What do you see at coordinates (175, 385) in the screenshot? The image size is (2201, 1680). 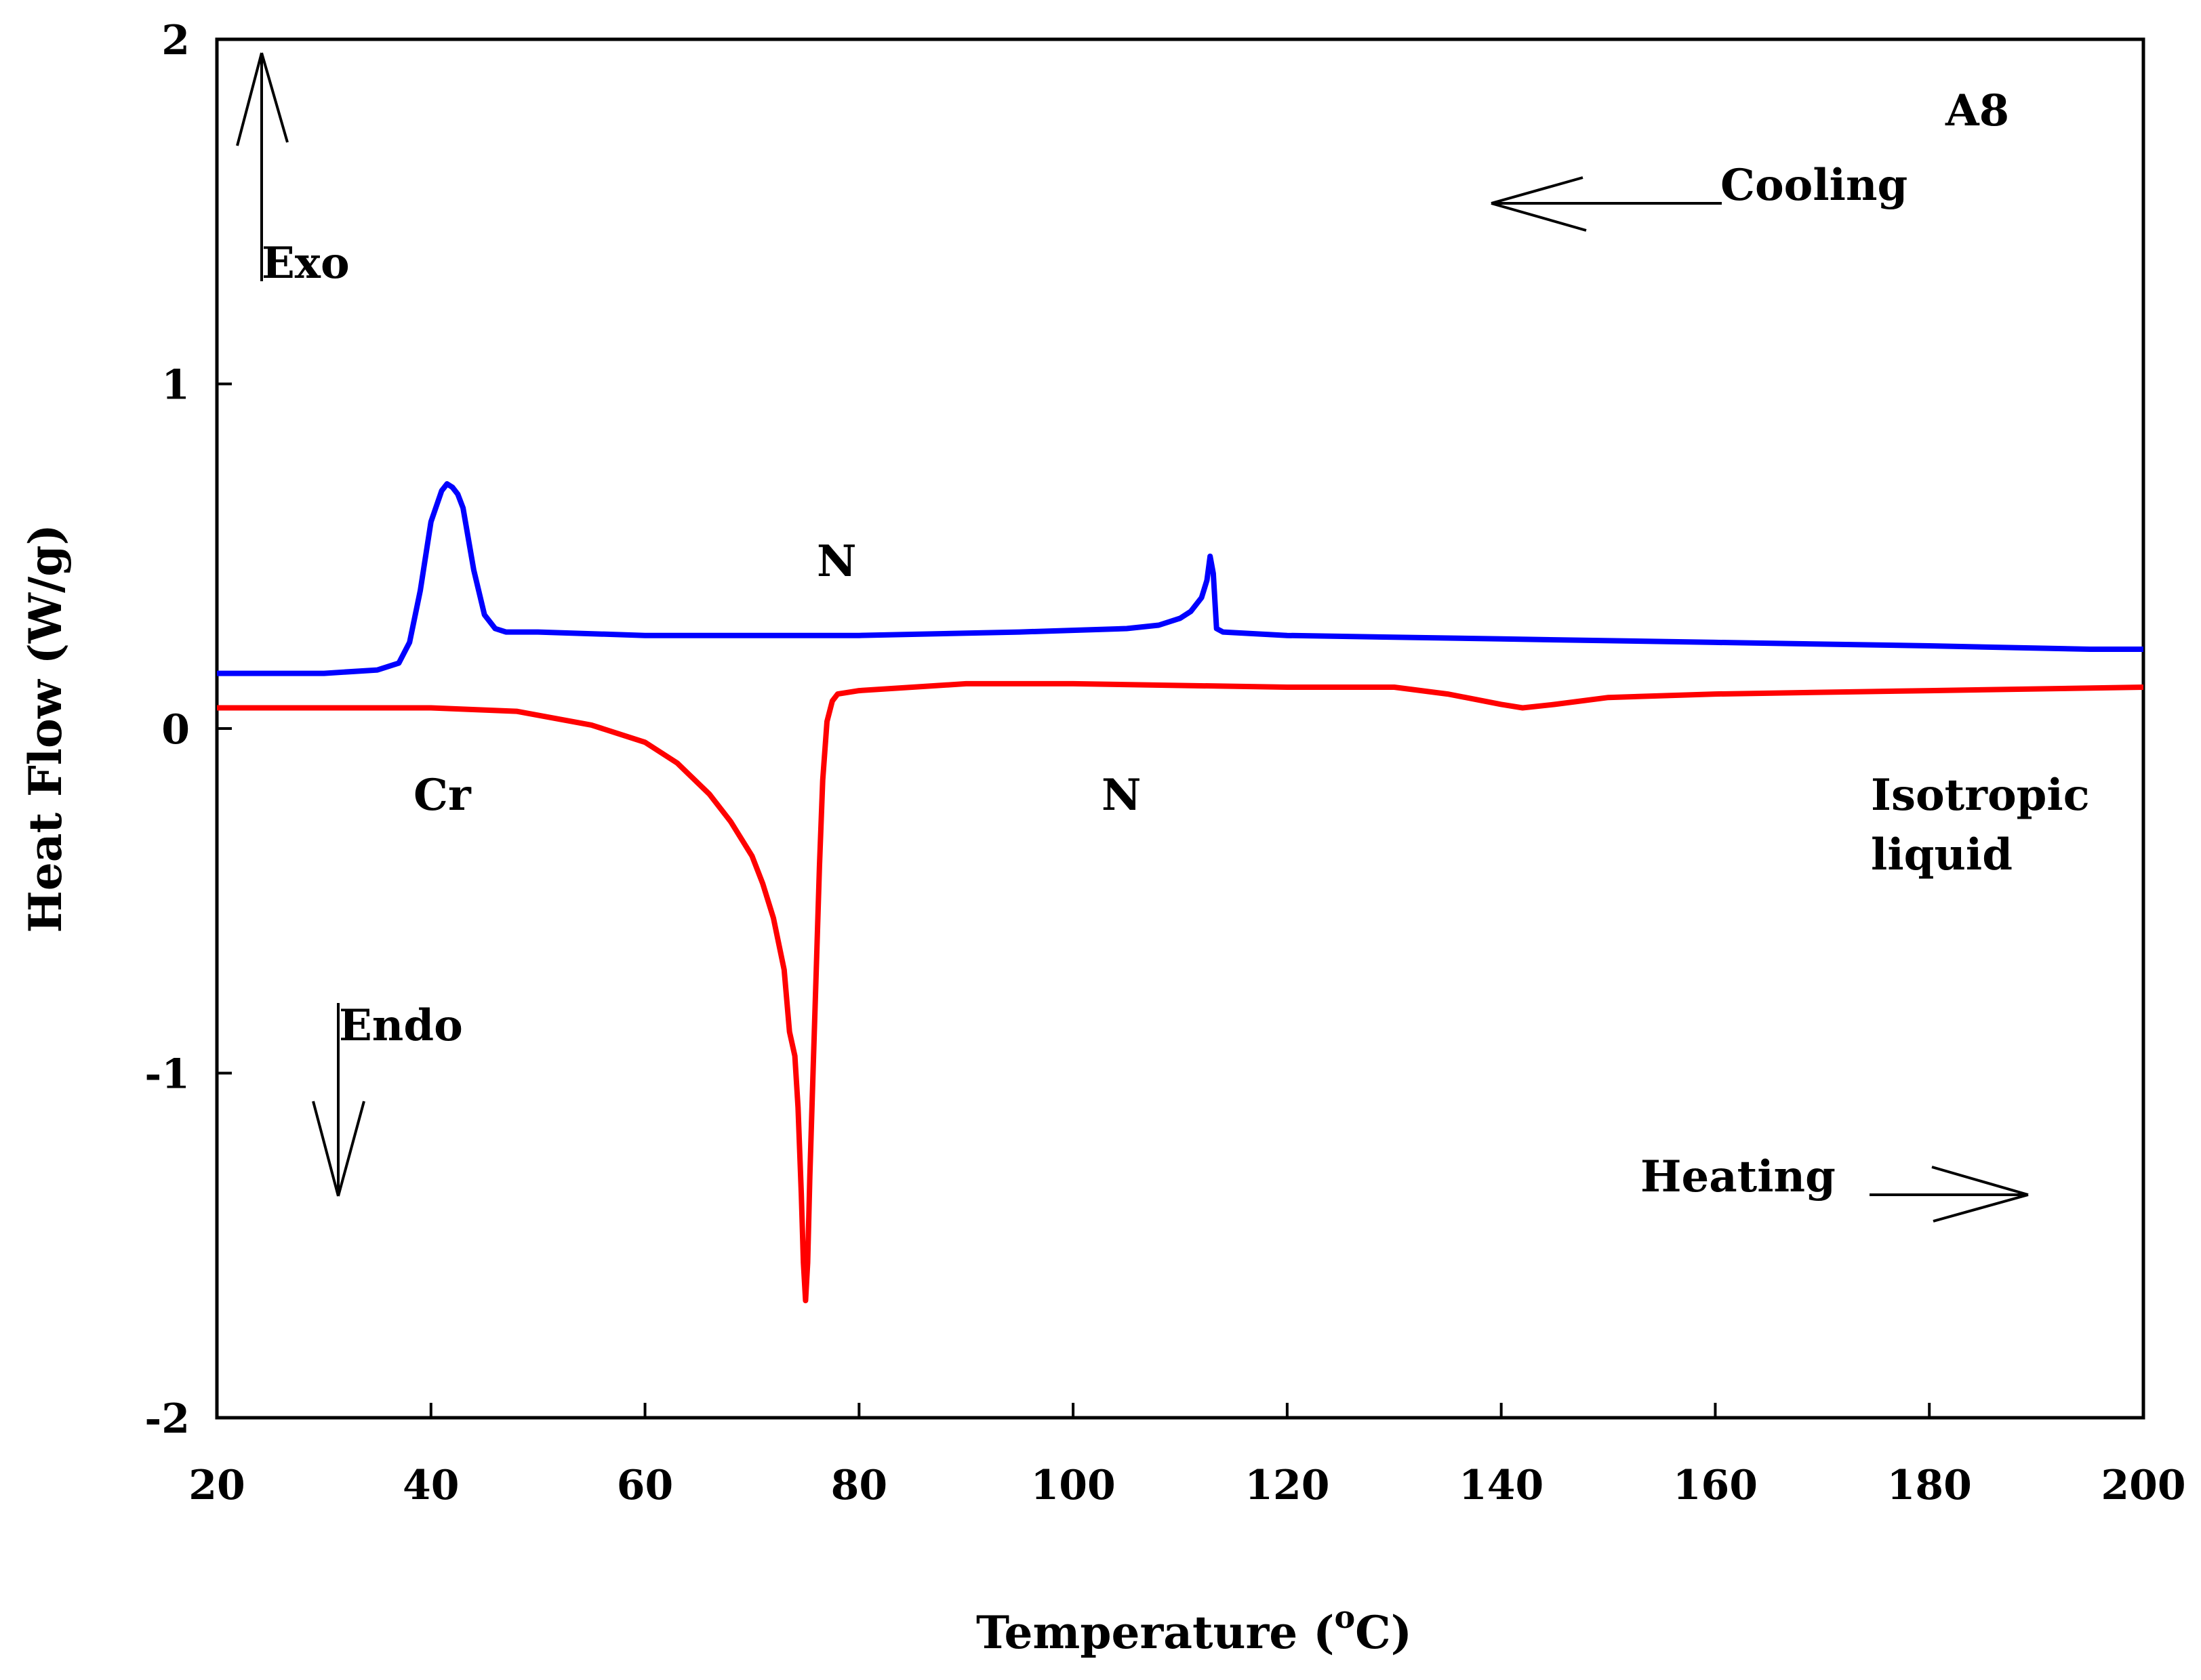 I see `y-tick-label: 1` at bounding box center [175, 385].